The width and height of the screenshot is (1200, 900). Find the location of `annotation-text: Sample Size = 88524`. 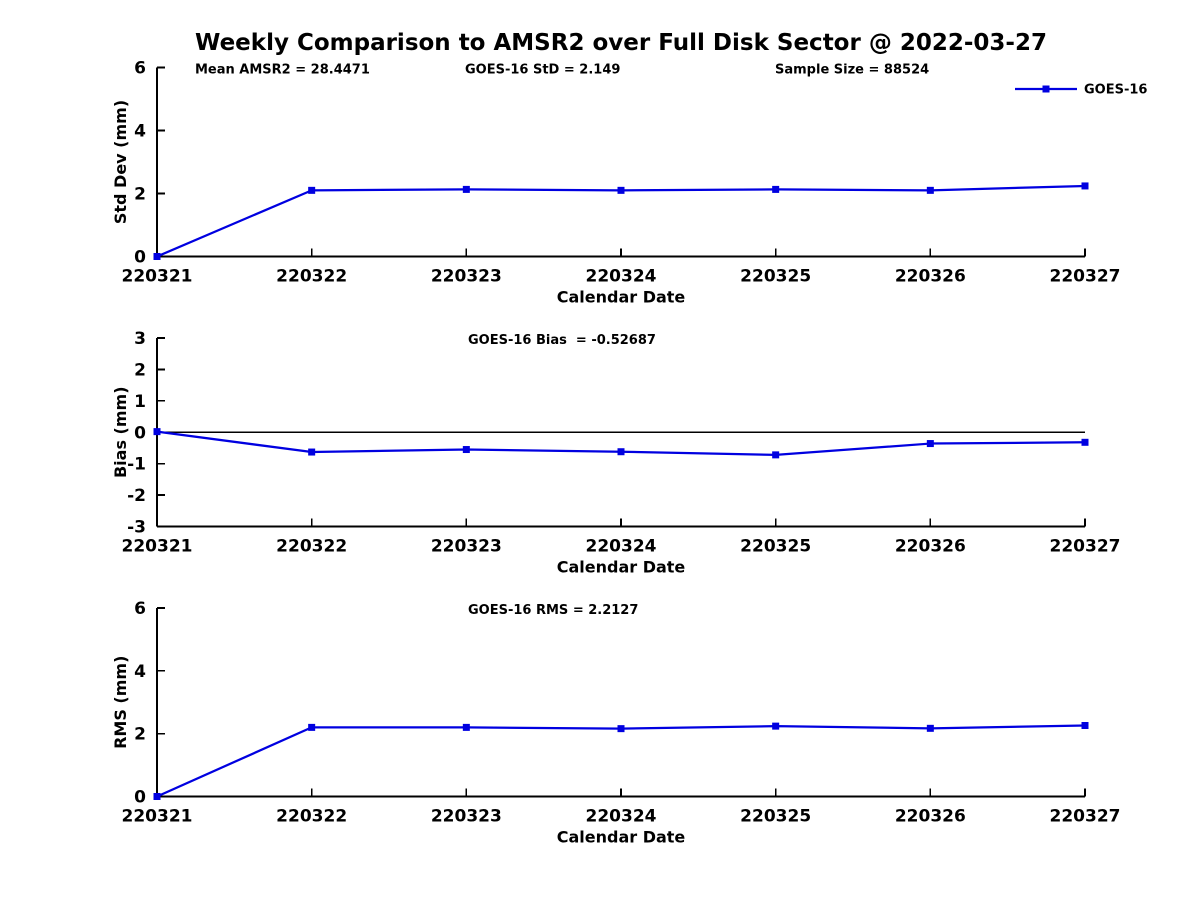

annotation-text: Sample Size = 88524 is located at coordinates (852, 70).